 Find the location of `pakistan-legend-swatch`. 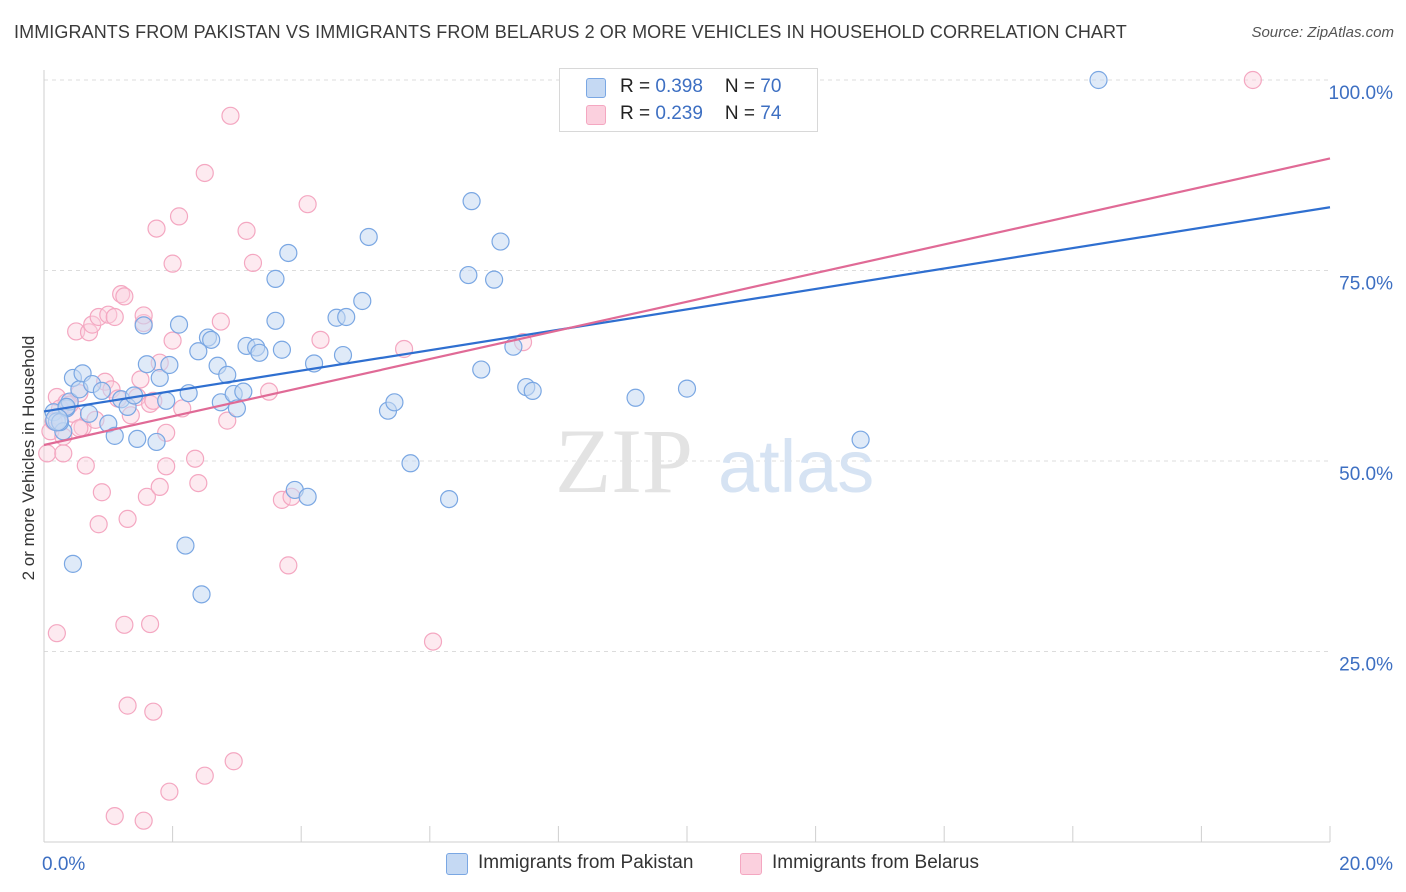

pakistan-legend-swatch is located at coordinates (457, 864).